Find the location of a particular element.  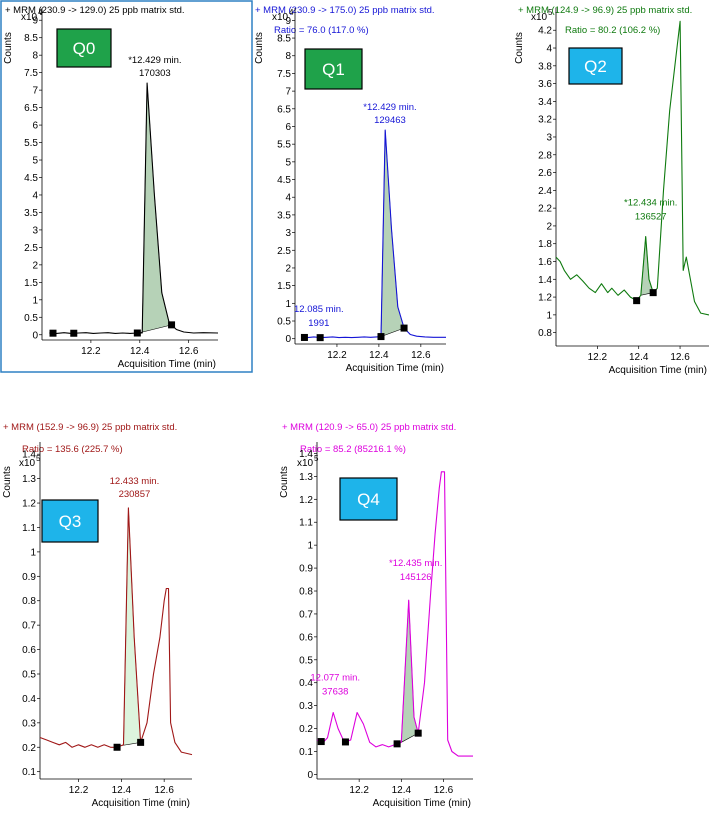

panel-ratio: Ratio = 85.2 (85216.1 %) is located at coordinates (353, 449).